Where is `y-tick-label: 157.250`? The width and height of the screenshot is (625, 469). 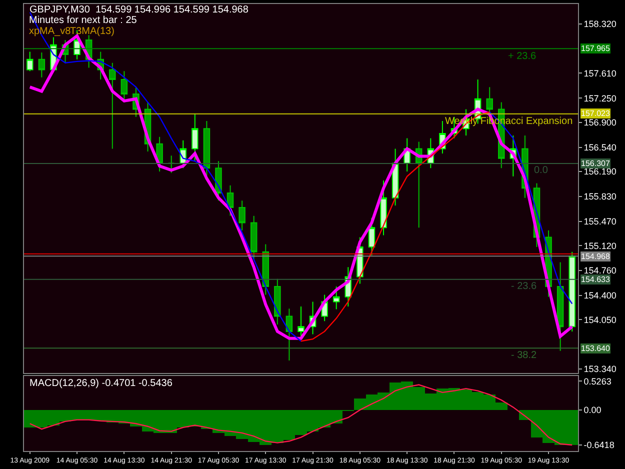
y-tick-label: 157.250 is located at coordinates (600, 98).